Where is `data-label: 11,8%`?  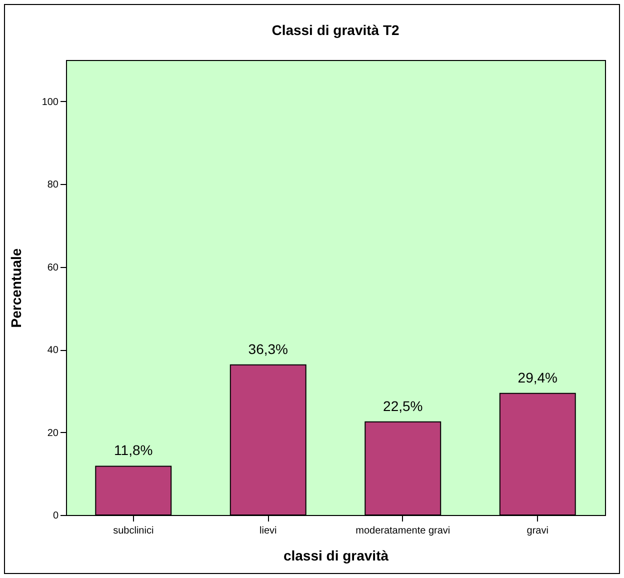 data-label: 11,8% is located at coordinates (133, 450).